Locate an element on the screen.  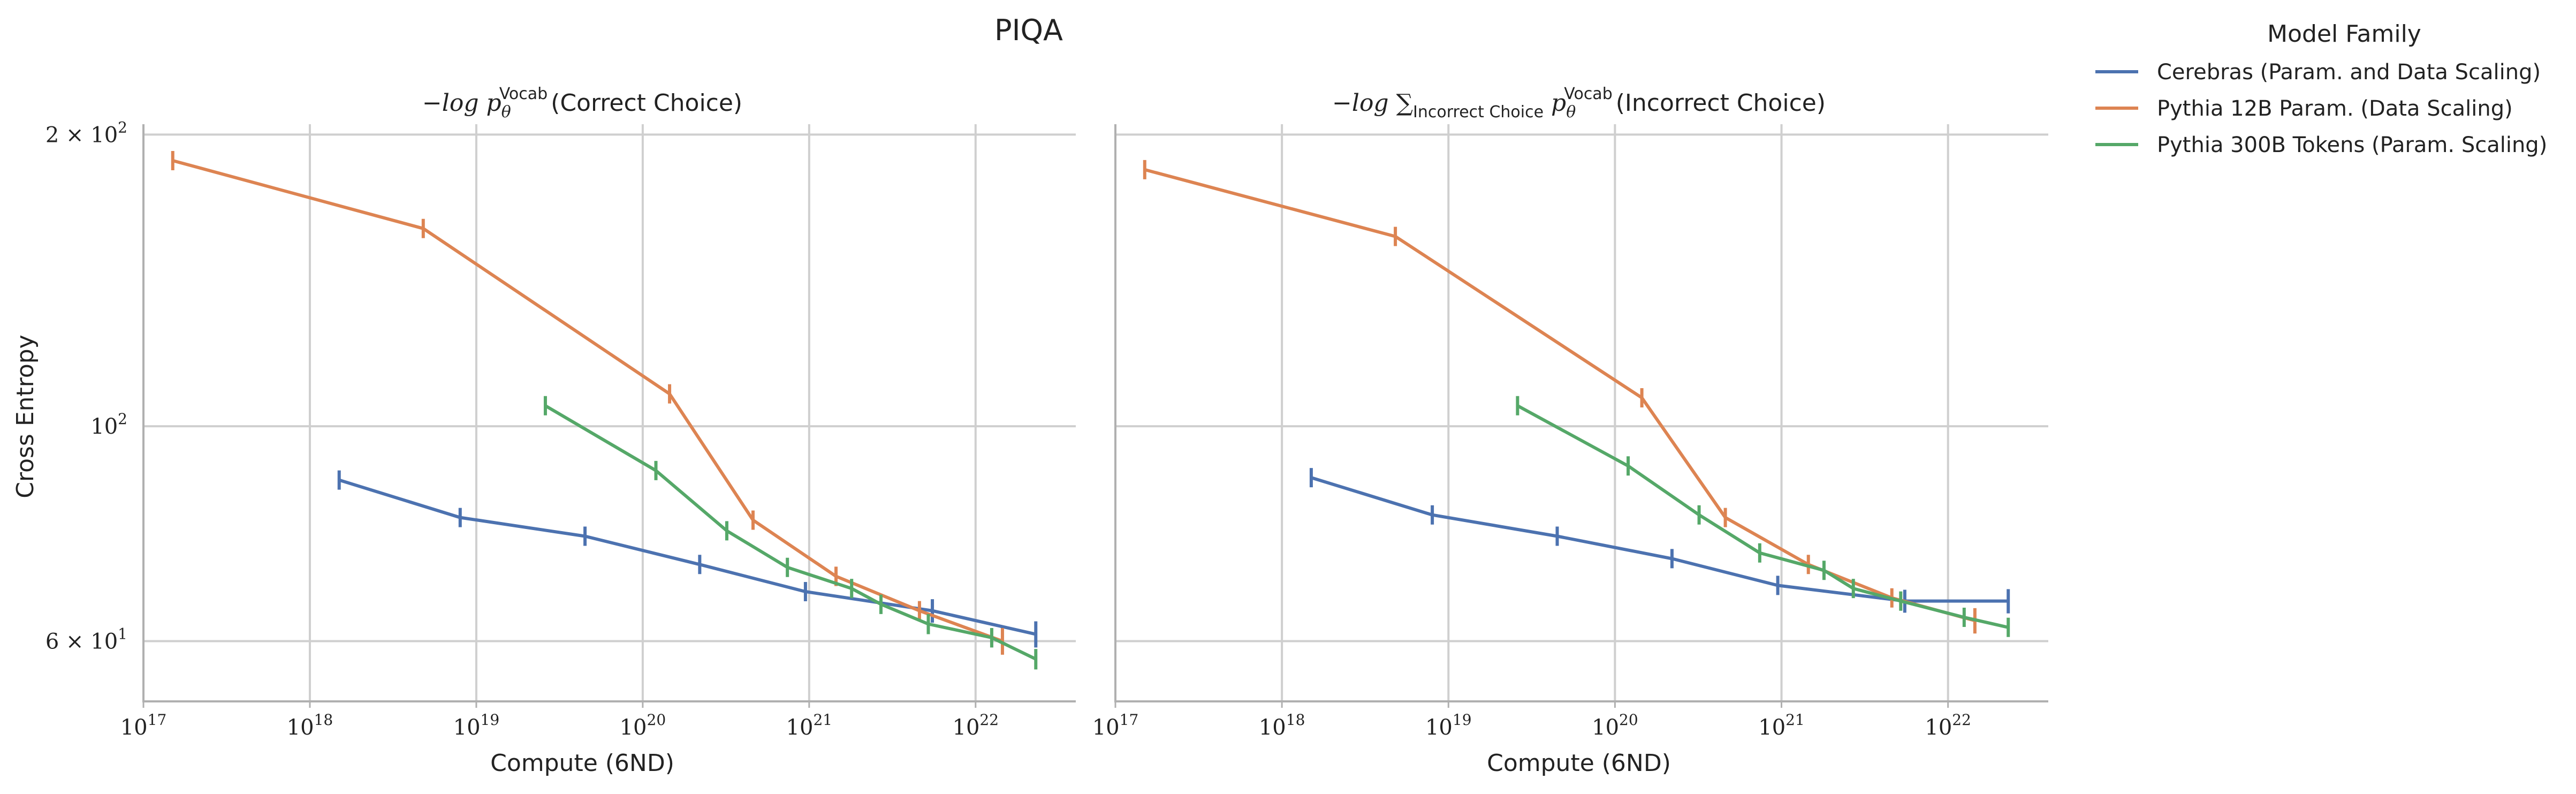
legend-title: Model Family is located at coordinates (2344, 34).